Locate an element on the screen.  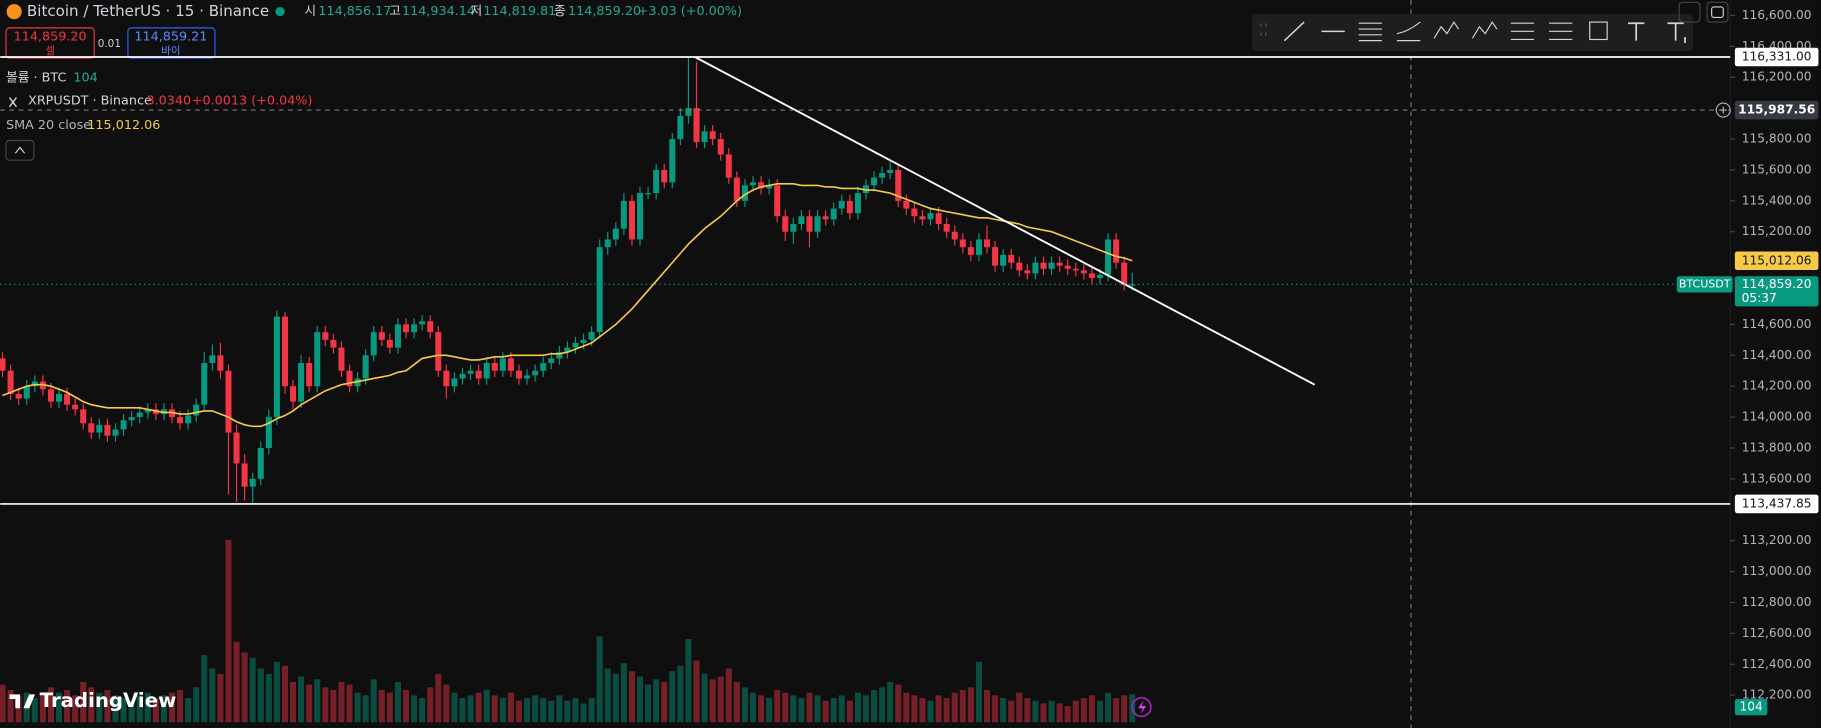
crosshair-label-box is located at coordinates (1776, 110).